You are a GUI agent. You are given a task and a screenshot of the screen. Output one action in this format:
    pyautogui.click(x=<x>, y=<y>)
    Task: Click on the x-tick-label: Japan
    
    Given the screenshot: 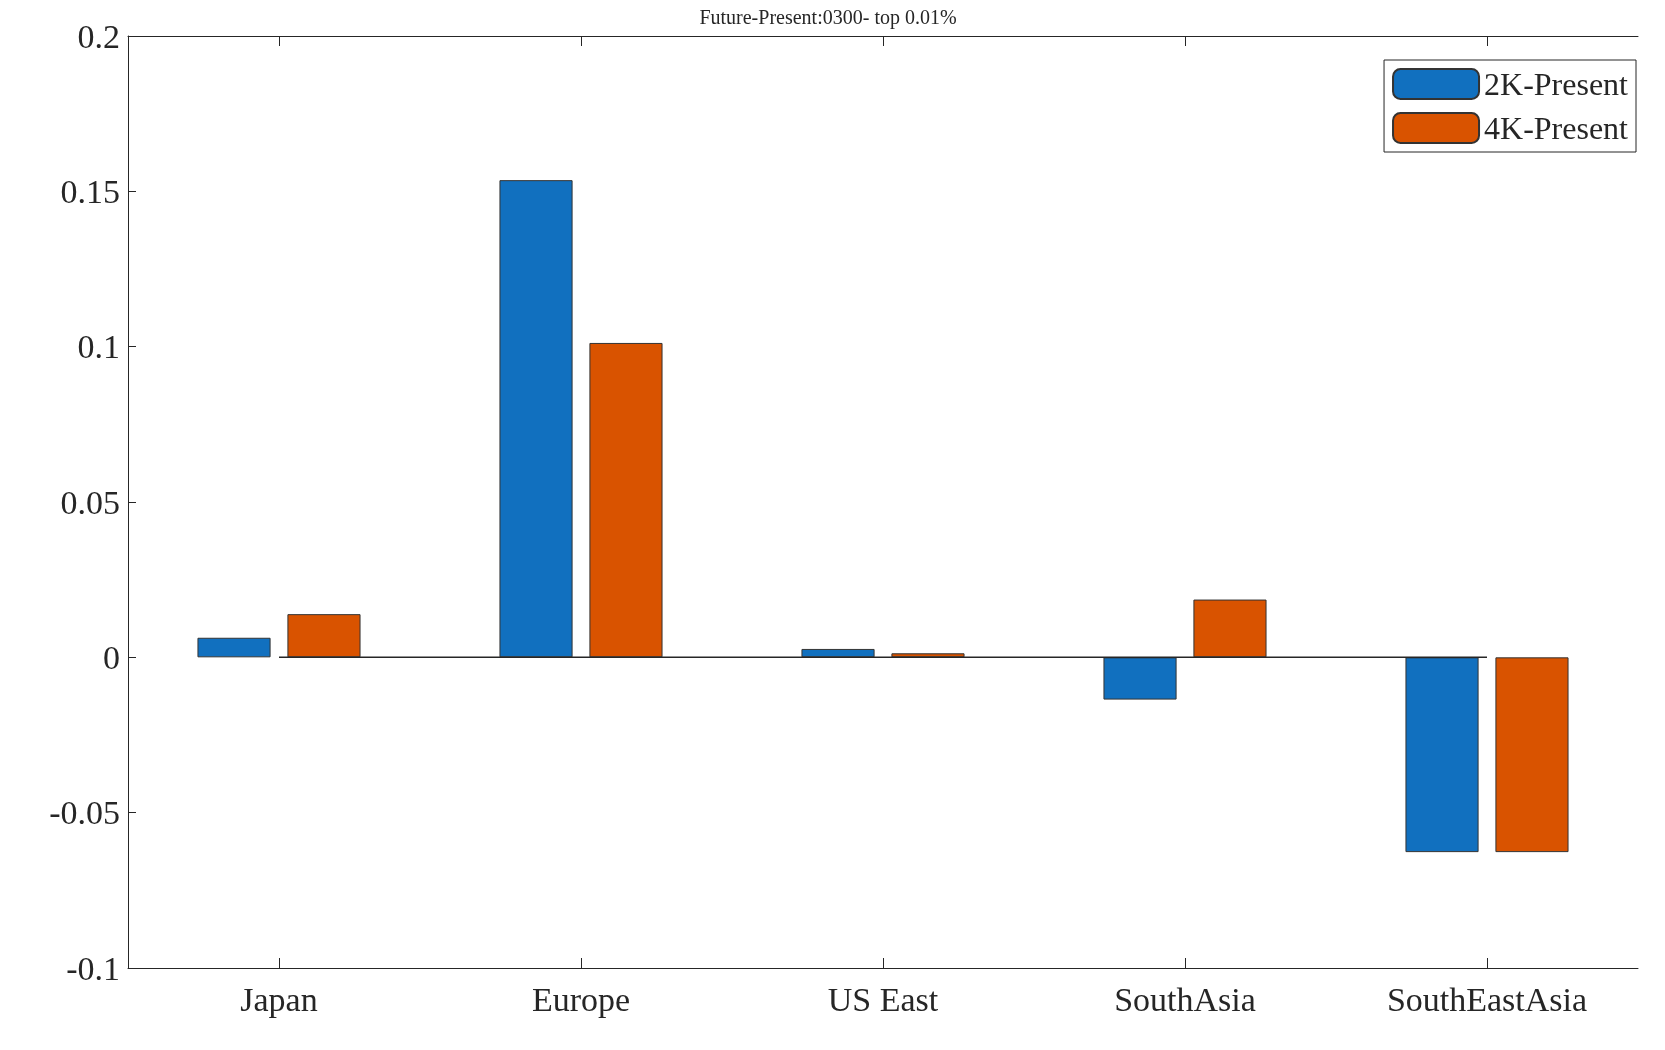 What is the action you would take?
    pyautogui.click(x=279, y=999)
    